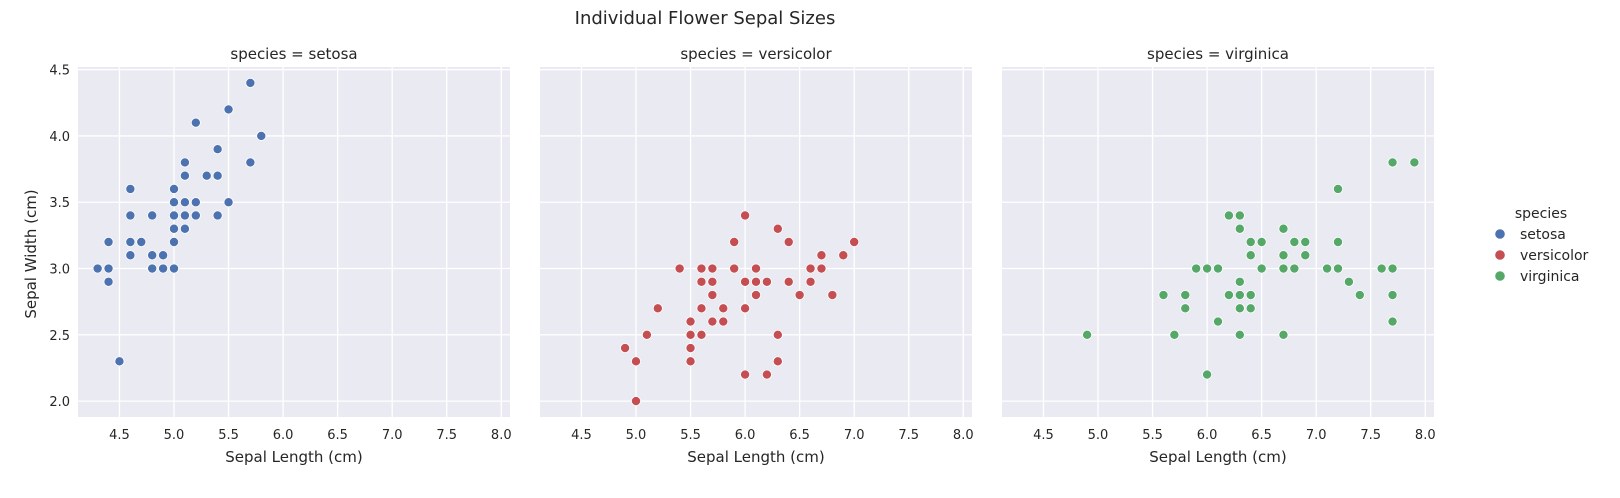 The height and width of the screenshot is (498, 1620). What do you see at coordinates (59, 71) in the screenshot?
I see `y-tick-label: 4.5` at bounding box center [59, 71].